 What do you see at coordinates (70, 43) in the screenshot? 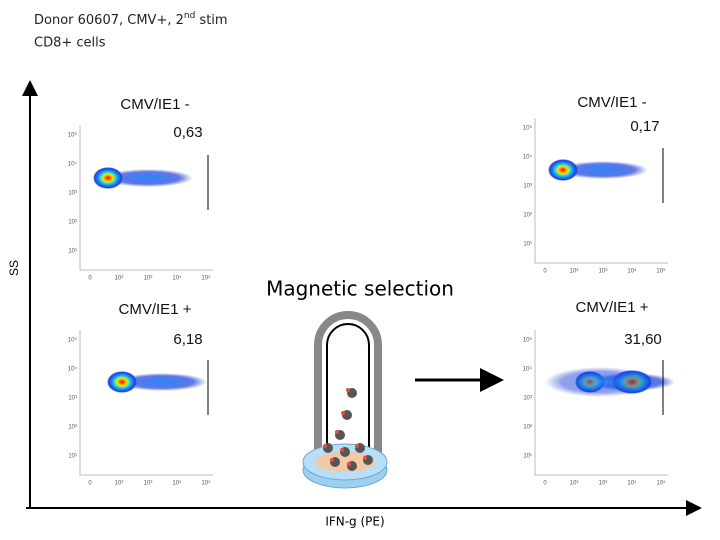
I see `header-subtitle: CD8+ cells` at bounding box center [70, 43].